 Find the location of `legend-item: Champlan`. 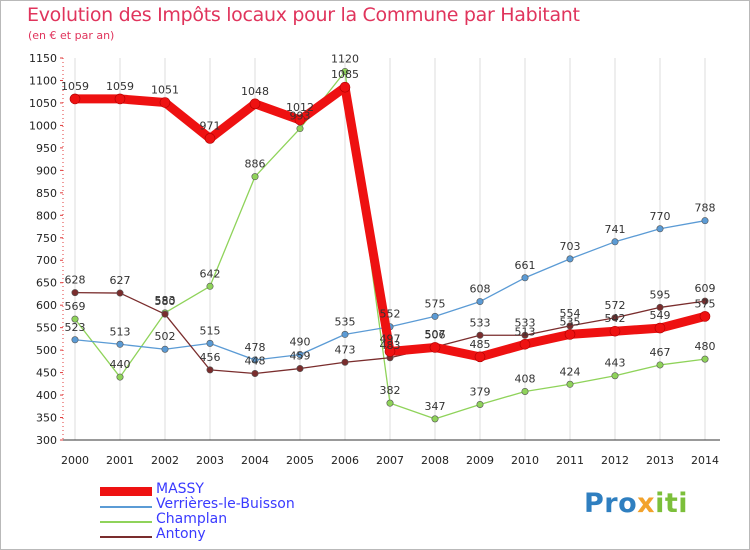

legend-item: Champlan is located at coordinates (230, 520).